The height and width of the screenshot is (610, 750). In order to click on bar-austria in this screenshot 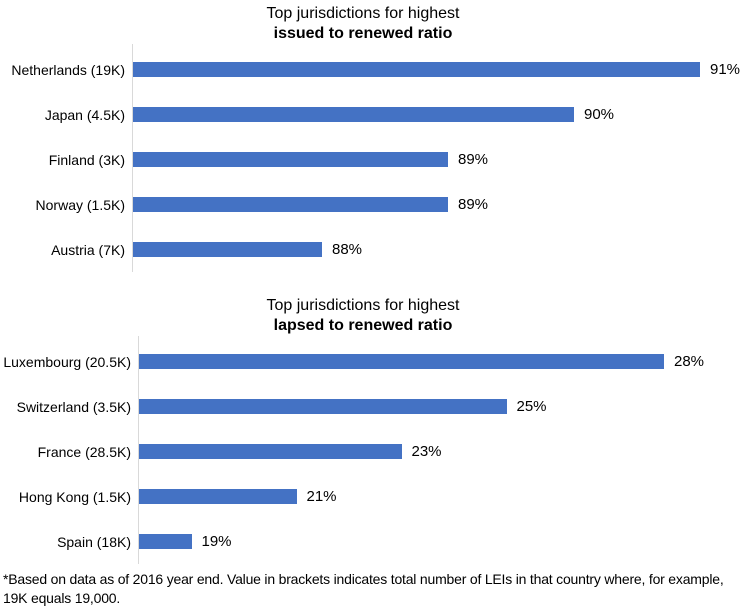, I will do `click(227, 249)`.